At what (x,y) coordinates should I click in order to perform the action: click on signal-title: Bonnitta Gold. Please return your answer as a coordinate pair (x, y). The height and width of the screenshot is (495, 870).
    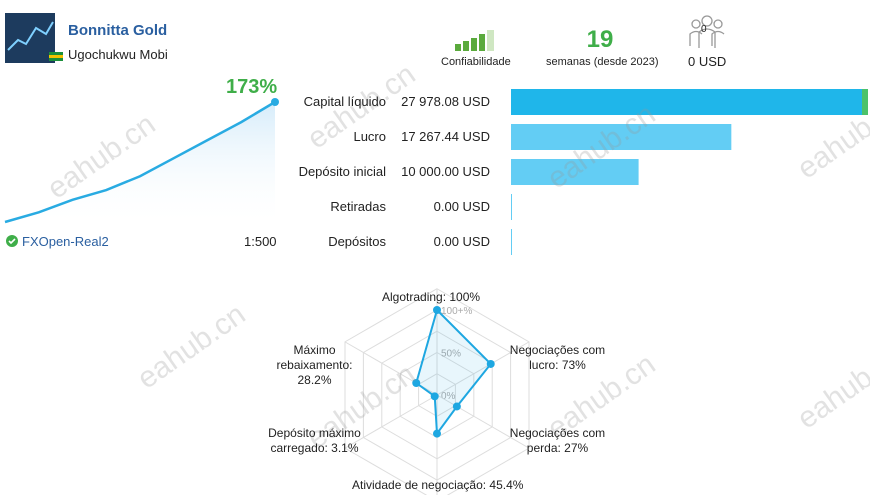
    Looking at the image, I should click on (118, 30).